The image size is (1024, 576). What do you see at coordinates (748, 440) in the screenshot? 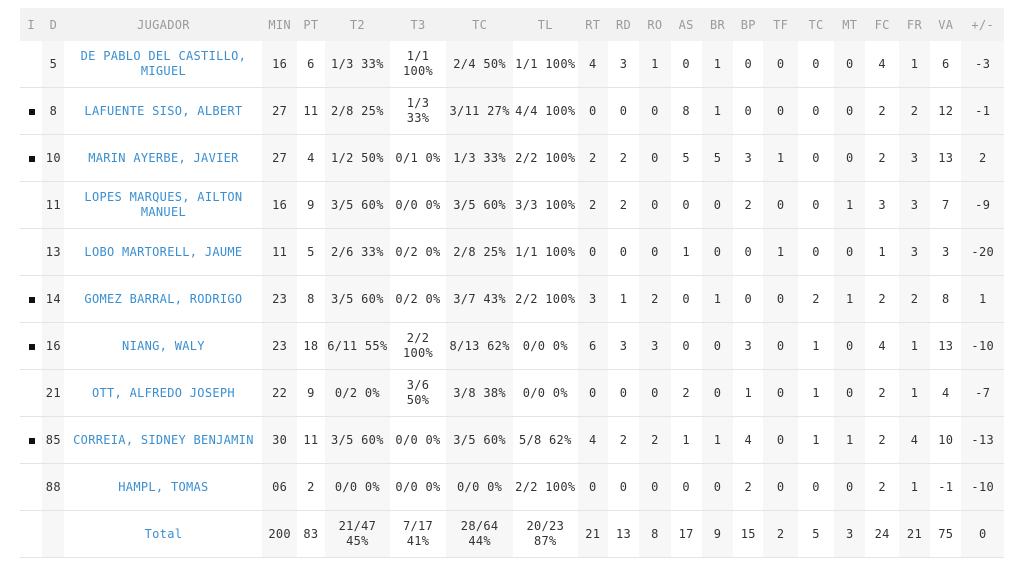
I see `turnovers-cell: 4` at bounding box center [748, 440].